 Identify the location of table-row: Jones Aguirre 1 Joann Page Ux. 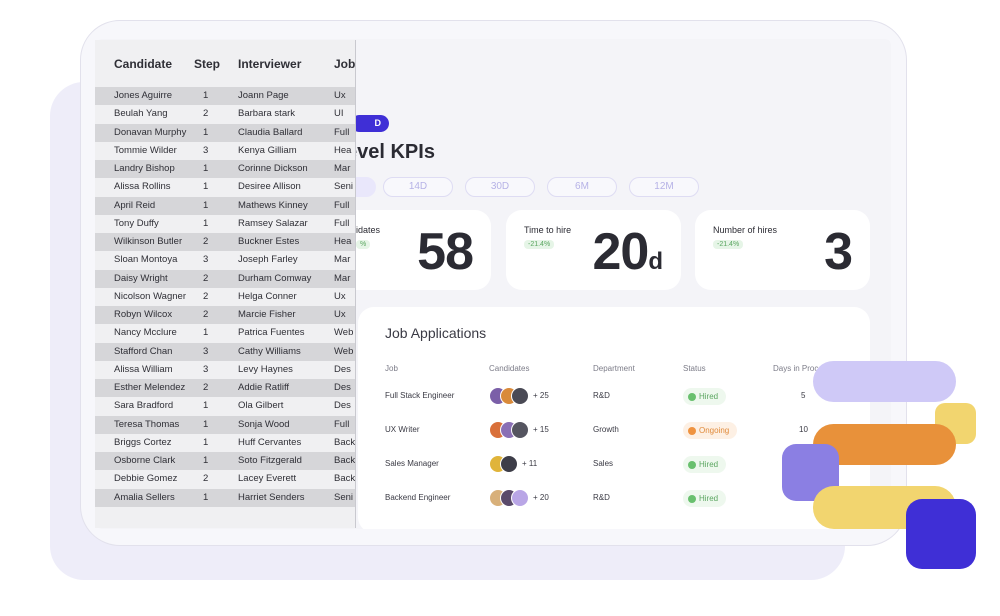
(225, 96).